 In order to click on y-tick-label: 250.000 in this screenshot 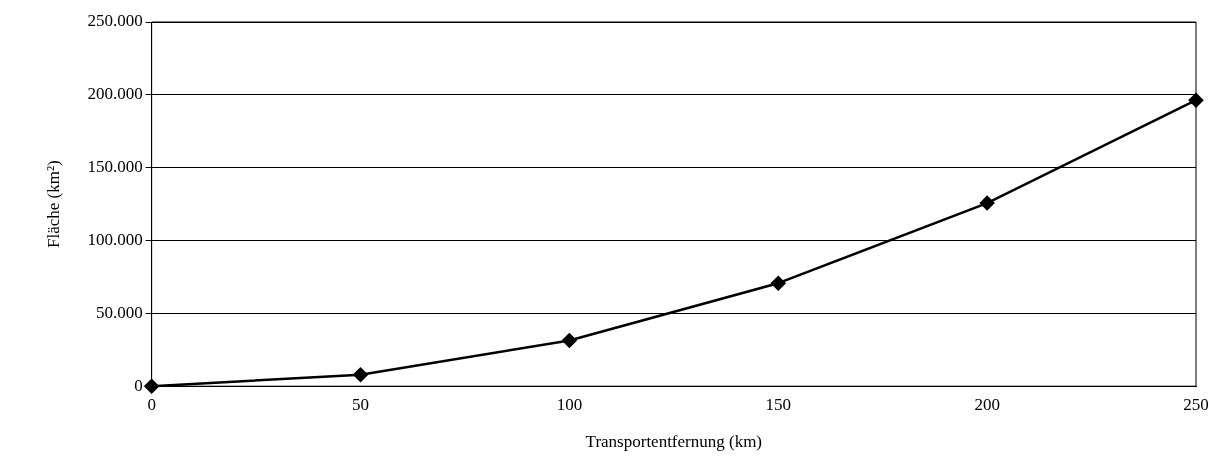, I will do `click(115, 21)`.